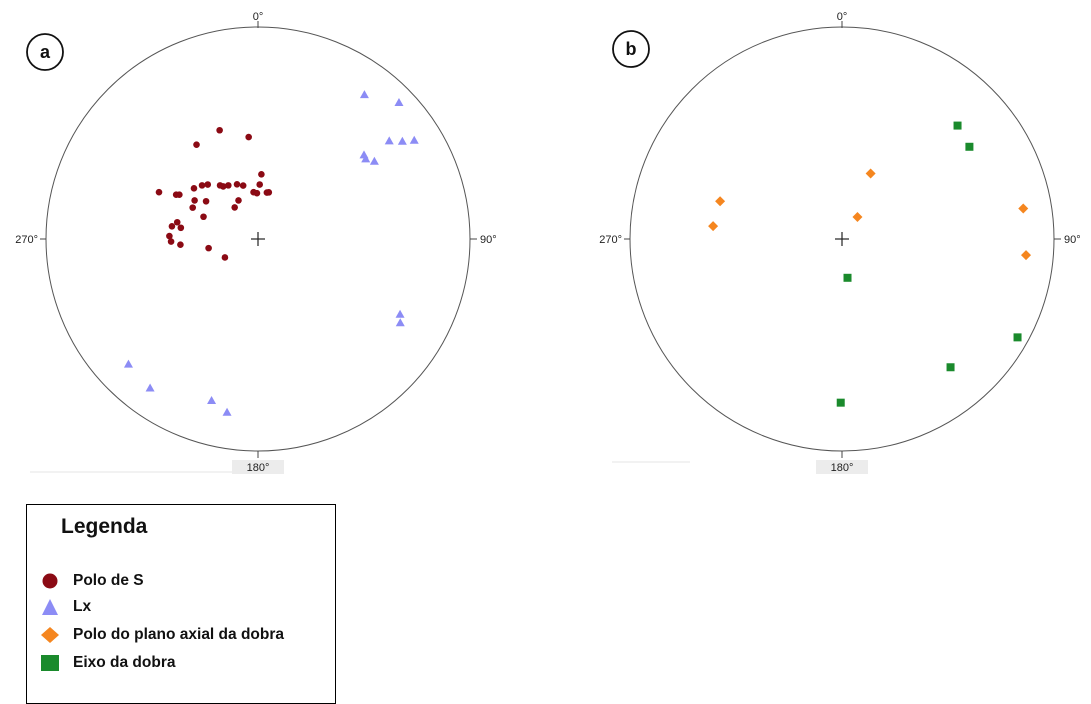 The image size is (1091, 704). I want to click on west-label-a: 270°, so click(26, 240).